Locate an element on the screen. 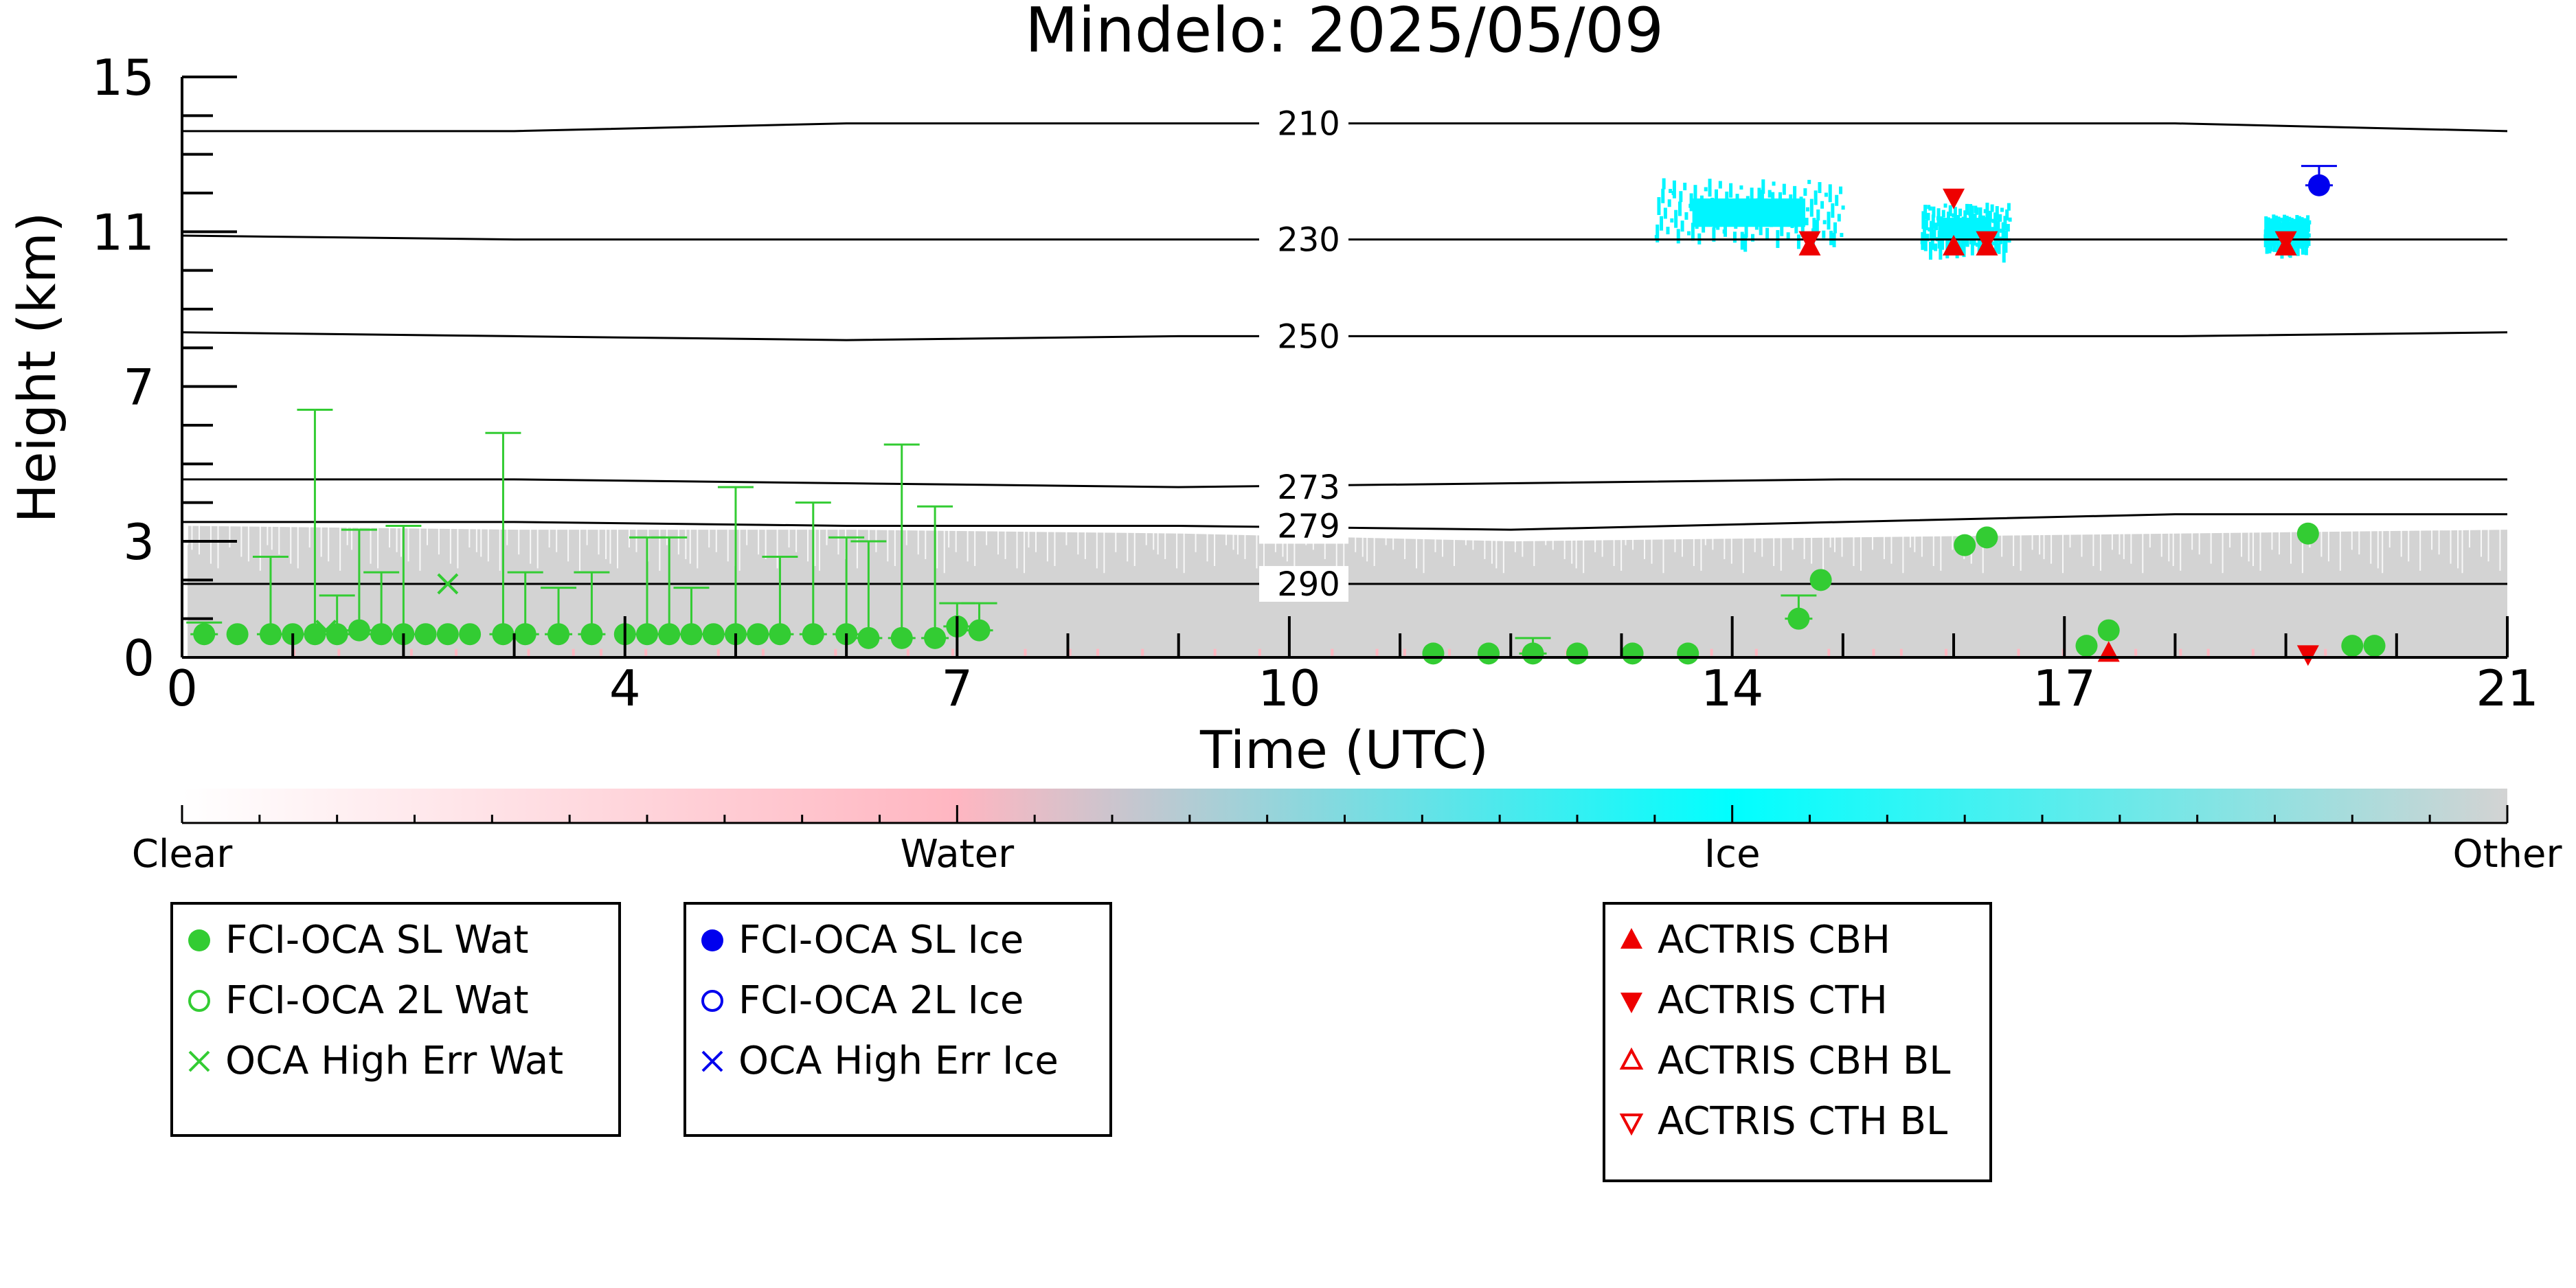 This screenshot has width=2576, height=1288. legend-label: OCA High Err Ice is located at coordinates (898, 1061).